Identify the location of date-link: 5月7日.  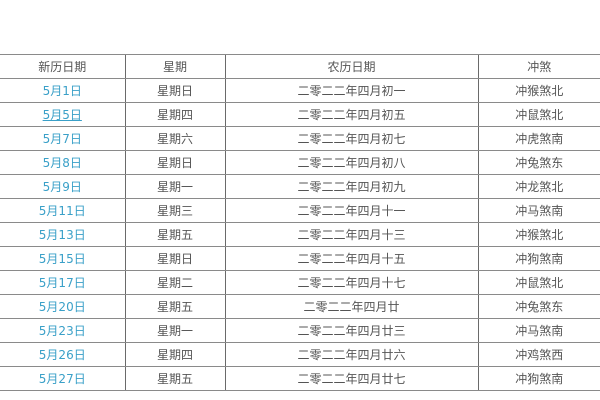
(62, 138).